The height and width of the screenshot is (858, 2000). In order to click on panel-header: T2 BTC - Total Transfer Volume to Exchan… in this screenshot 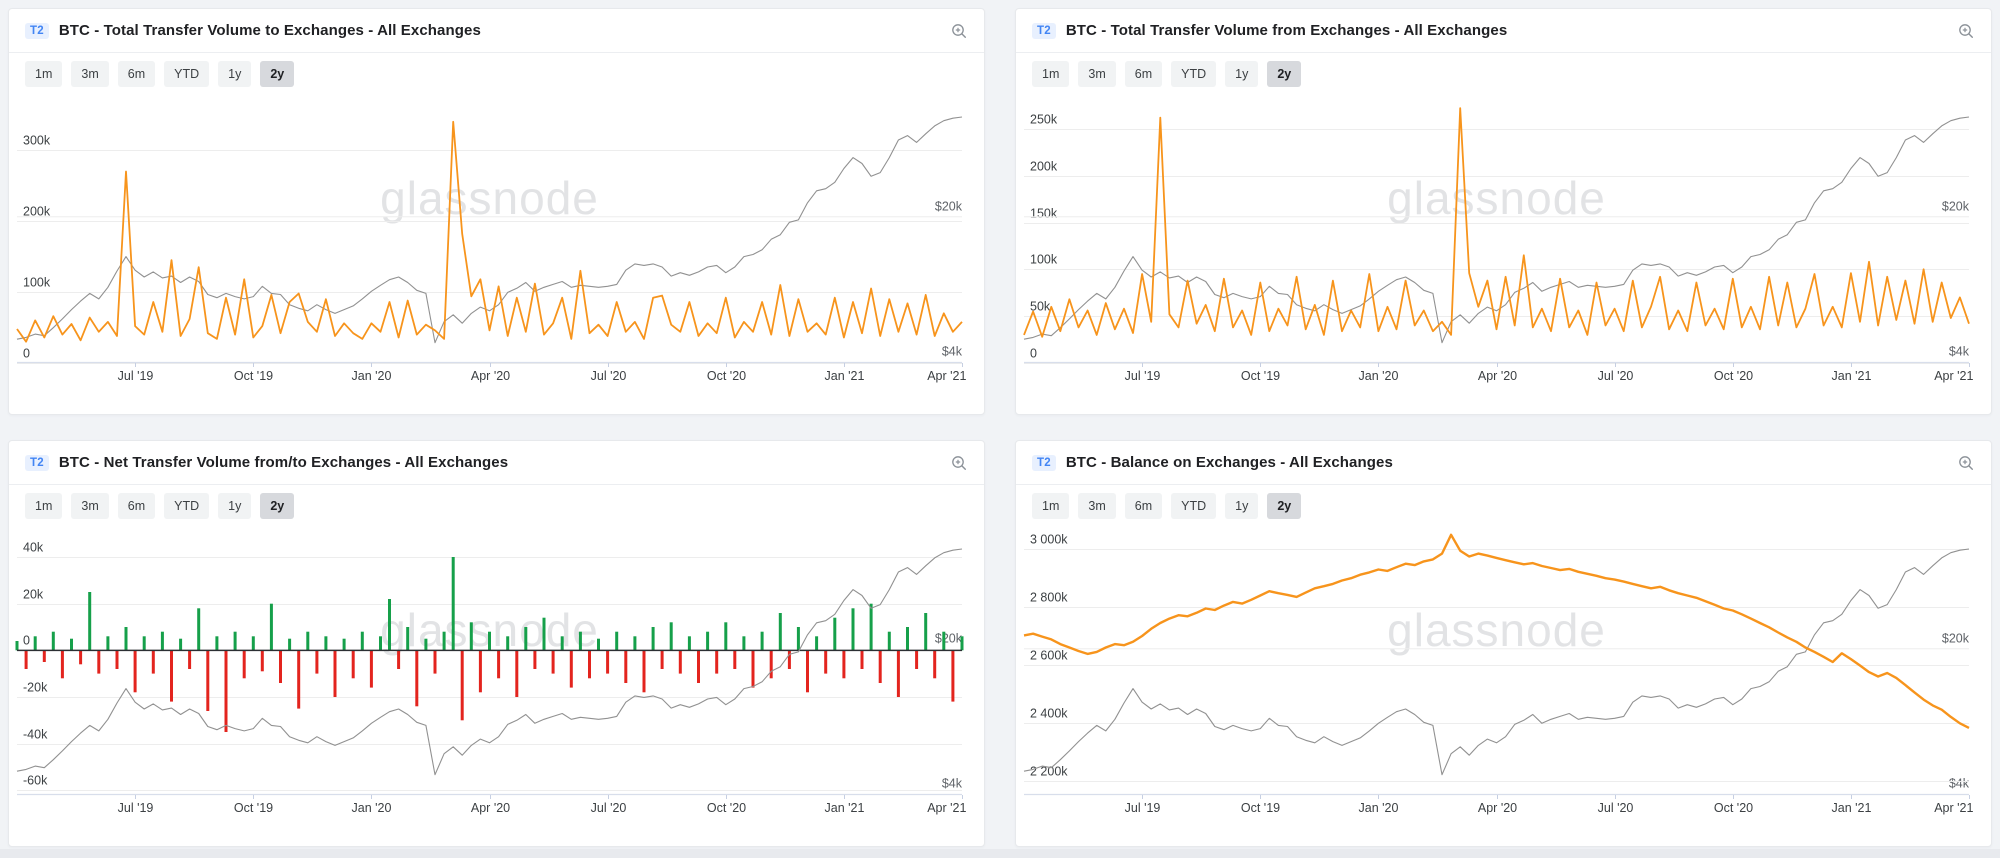, I will do `click(496, 31)`.